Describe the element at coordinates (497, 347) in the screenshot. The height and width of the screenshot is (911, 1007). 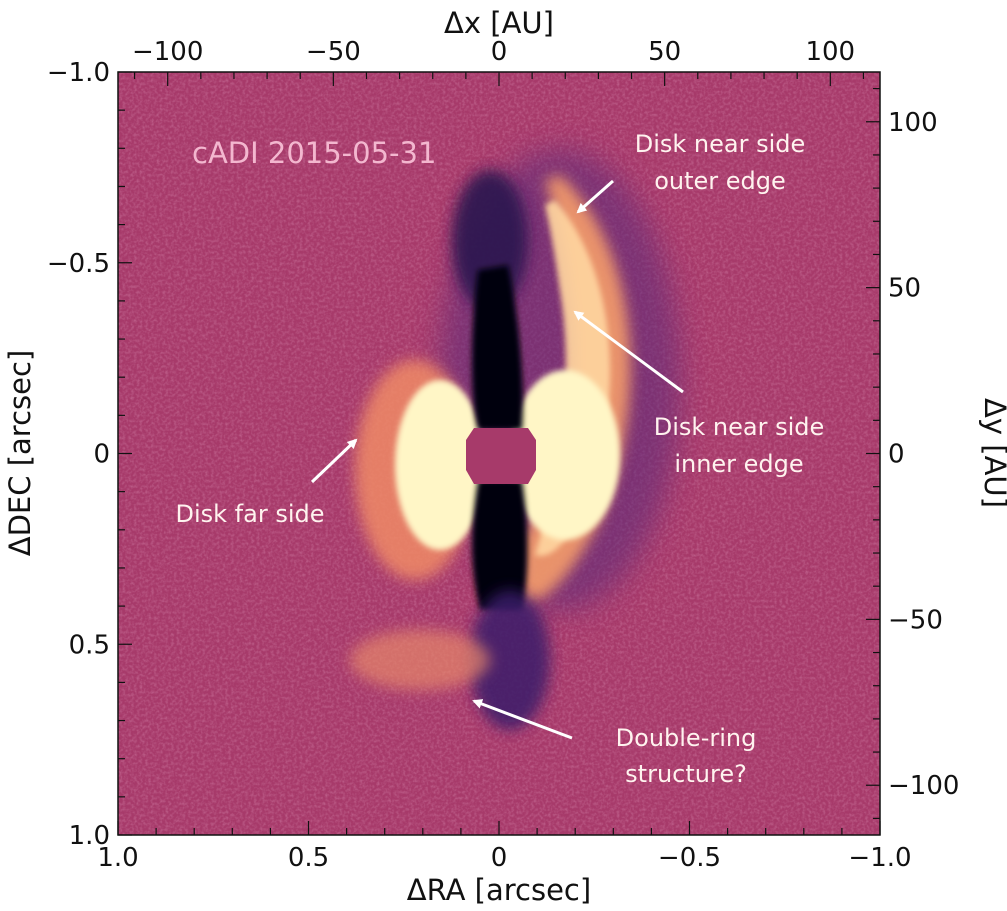
I see `dark-upper-bar` at that location.